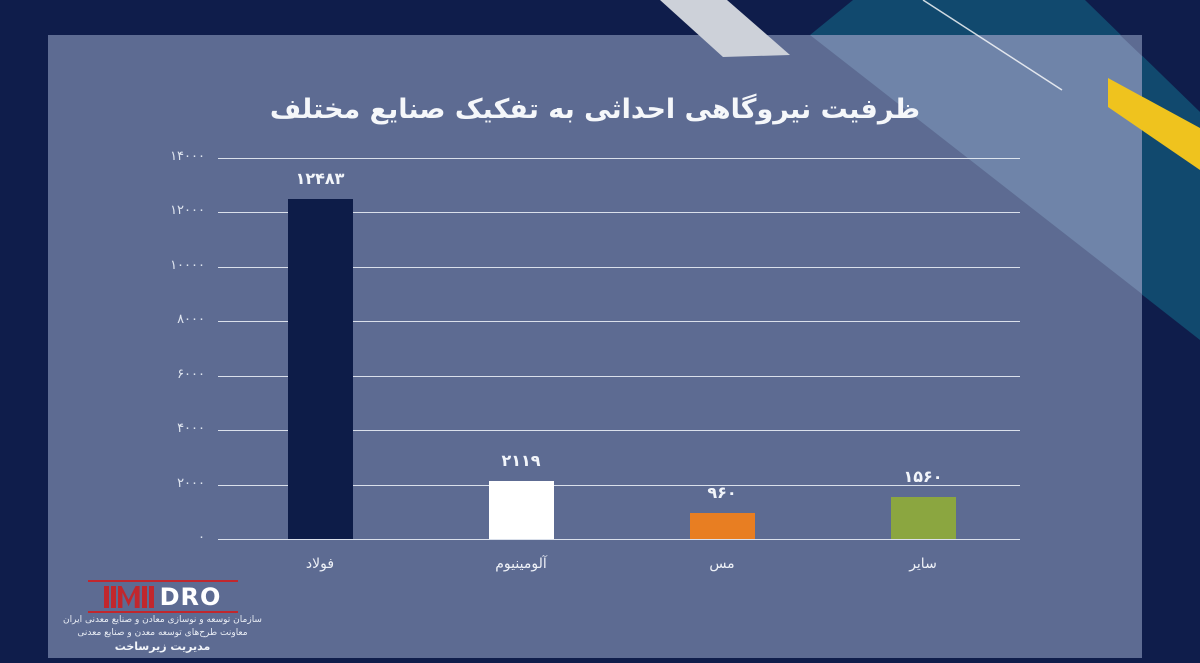  I want to click on logo-top-rule, so click(162, 581).